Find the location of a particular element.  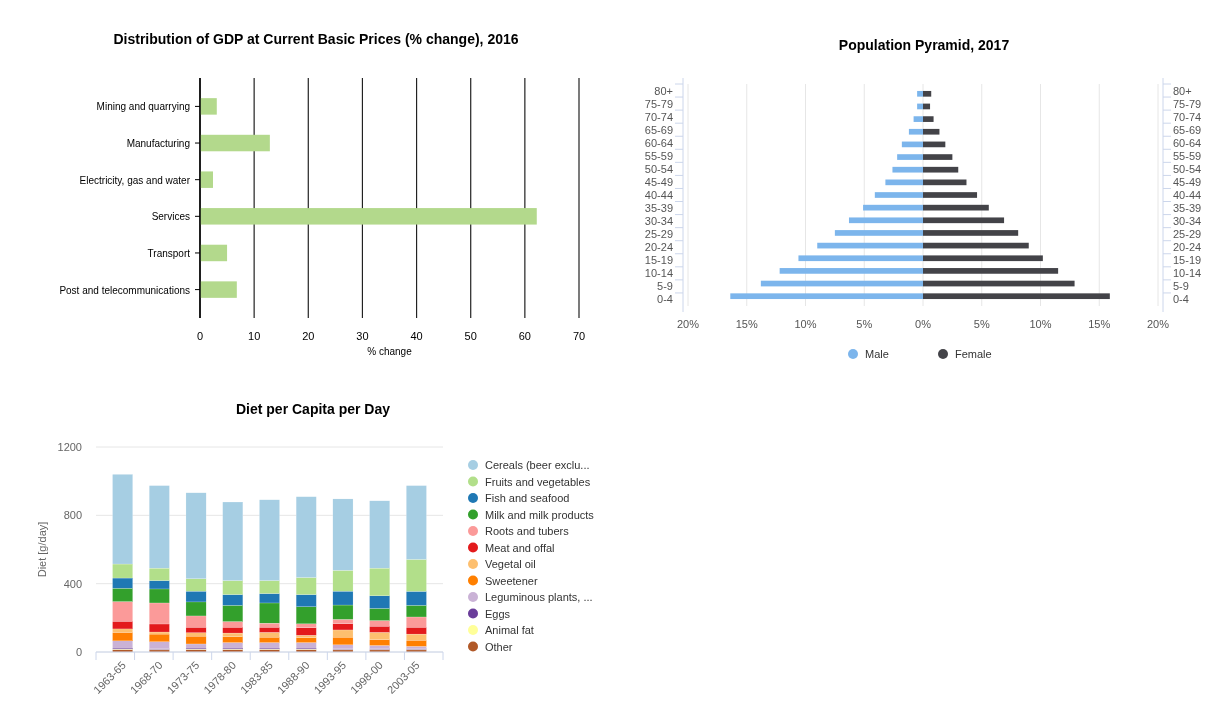

category-label: 5-9 is located at coordinates (1181, 286).